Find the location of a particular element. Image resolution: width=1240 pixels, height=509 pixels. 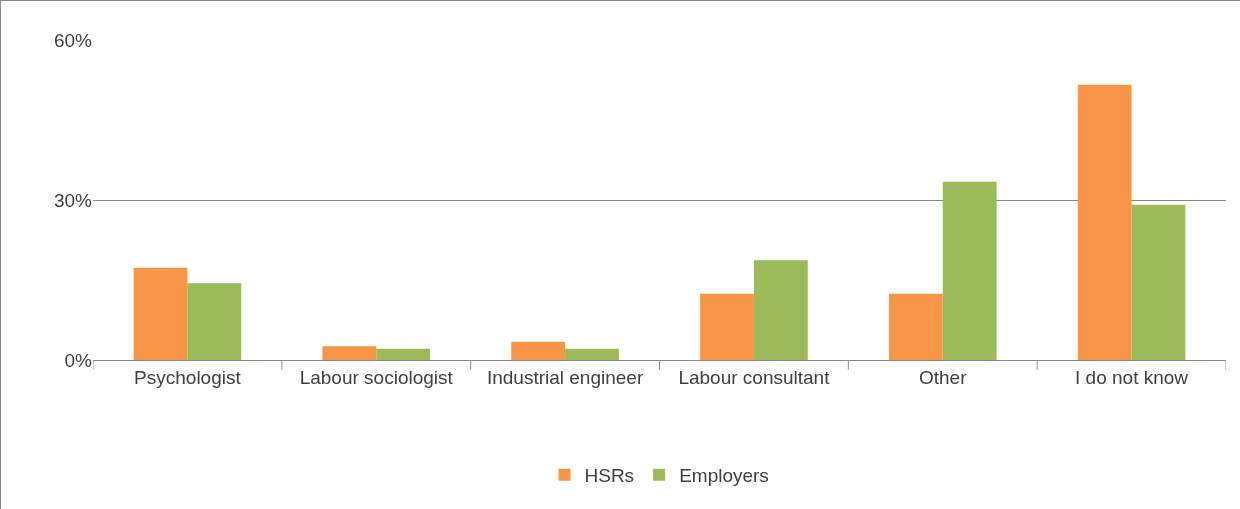

x-tick-label: Industrial engineer is located at coordinates (565, 377).